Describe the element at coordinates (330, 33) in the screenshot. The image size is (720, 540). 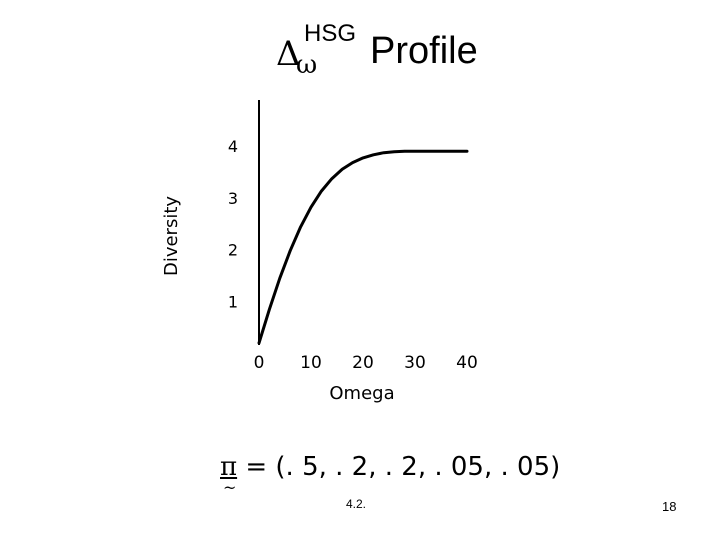
I see `title-superscript: HSG` at that location.